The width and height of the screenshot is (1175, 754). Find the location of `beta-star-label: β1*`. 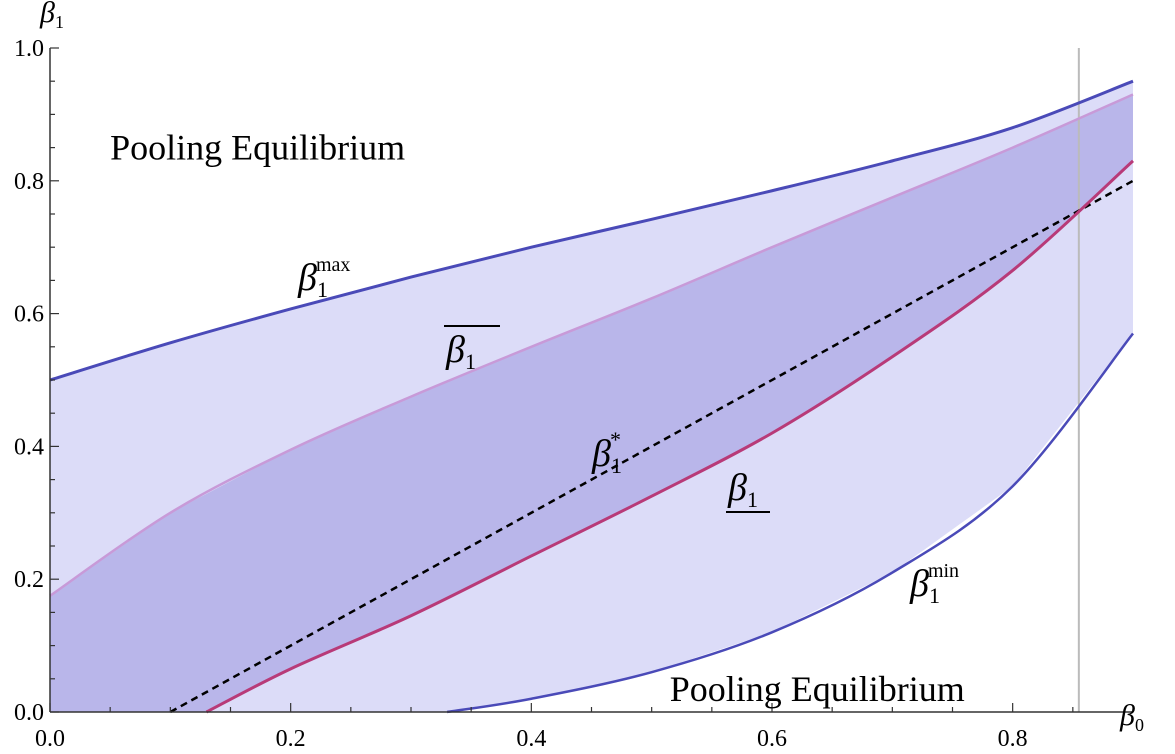

beta-star-label: β1* is located at coordinates (606, 452).